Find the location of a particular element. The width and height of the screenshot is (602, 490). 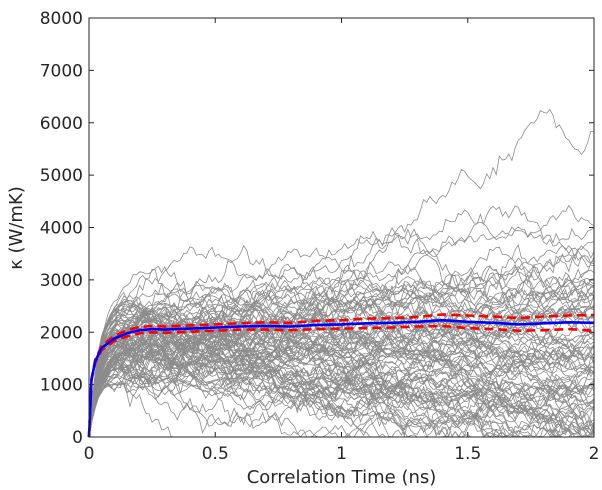

y-tick-label: 5000 is located at coordinates (61, 176).